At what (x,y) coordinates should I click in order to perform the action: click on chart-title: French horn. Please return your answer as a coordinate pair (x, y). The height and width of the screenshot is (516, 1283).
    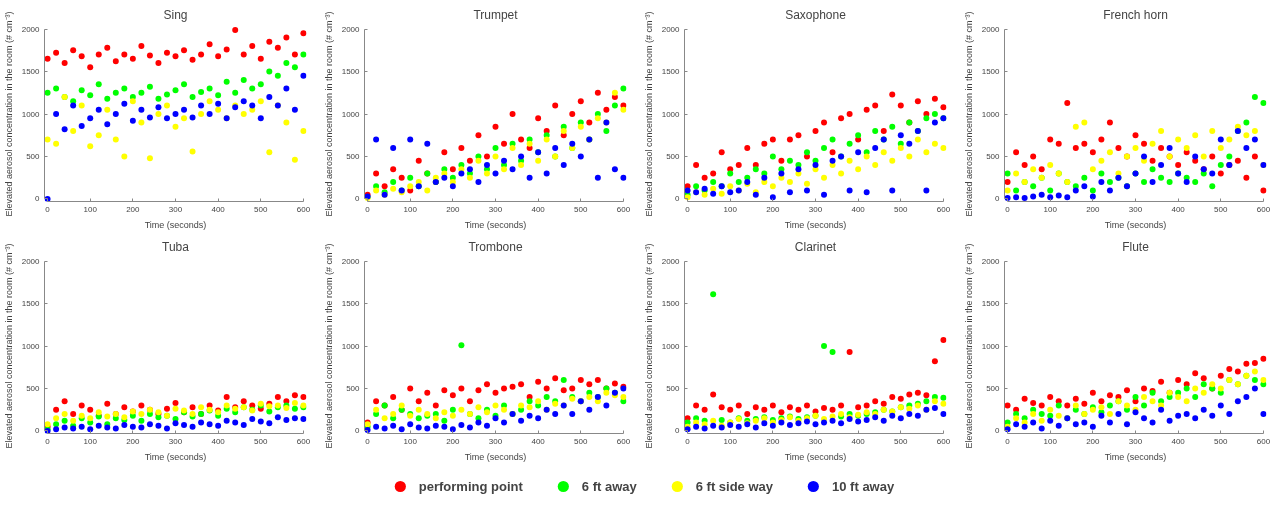
    Looking at the image, I should click on (1135, 14).